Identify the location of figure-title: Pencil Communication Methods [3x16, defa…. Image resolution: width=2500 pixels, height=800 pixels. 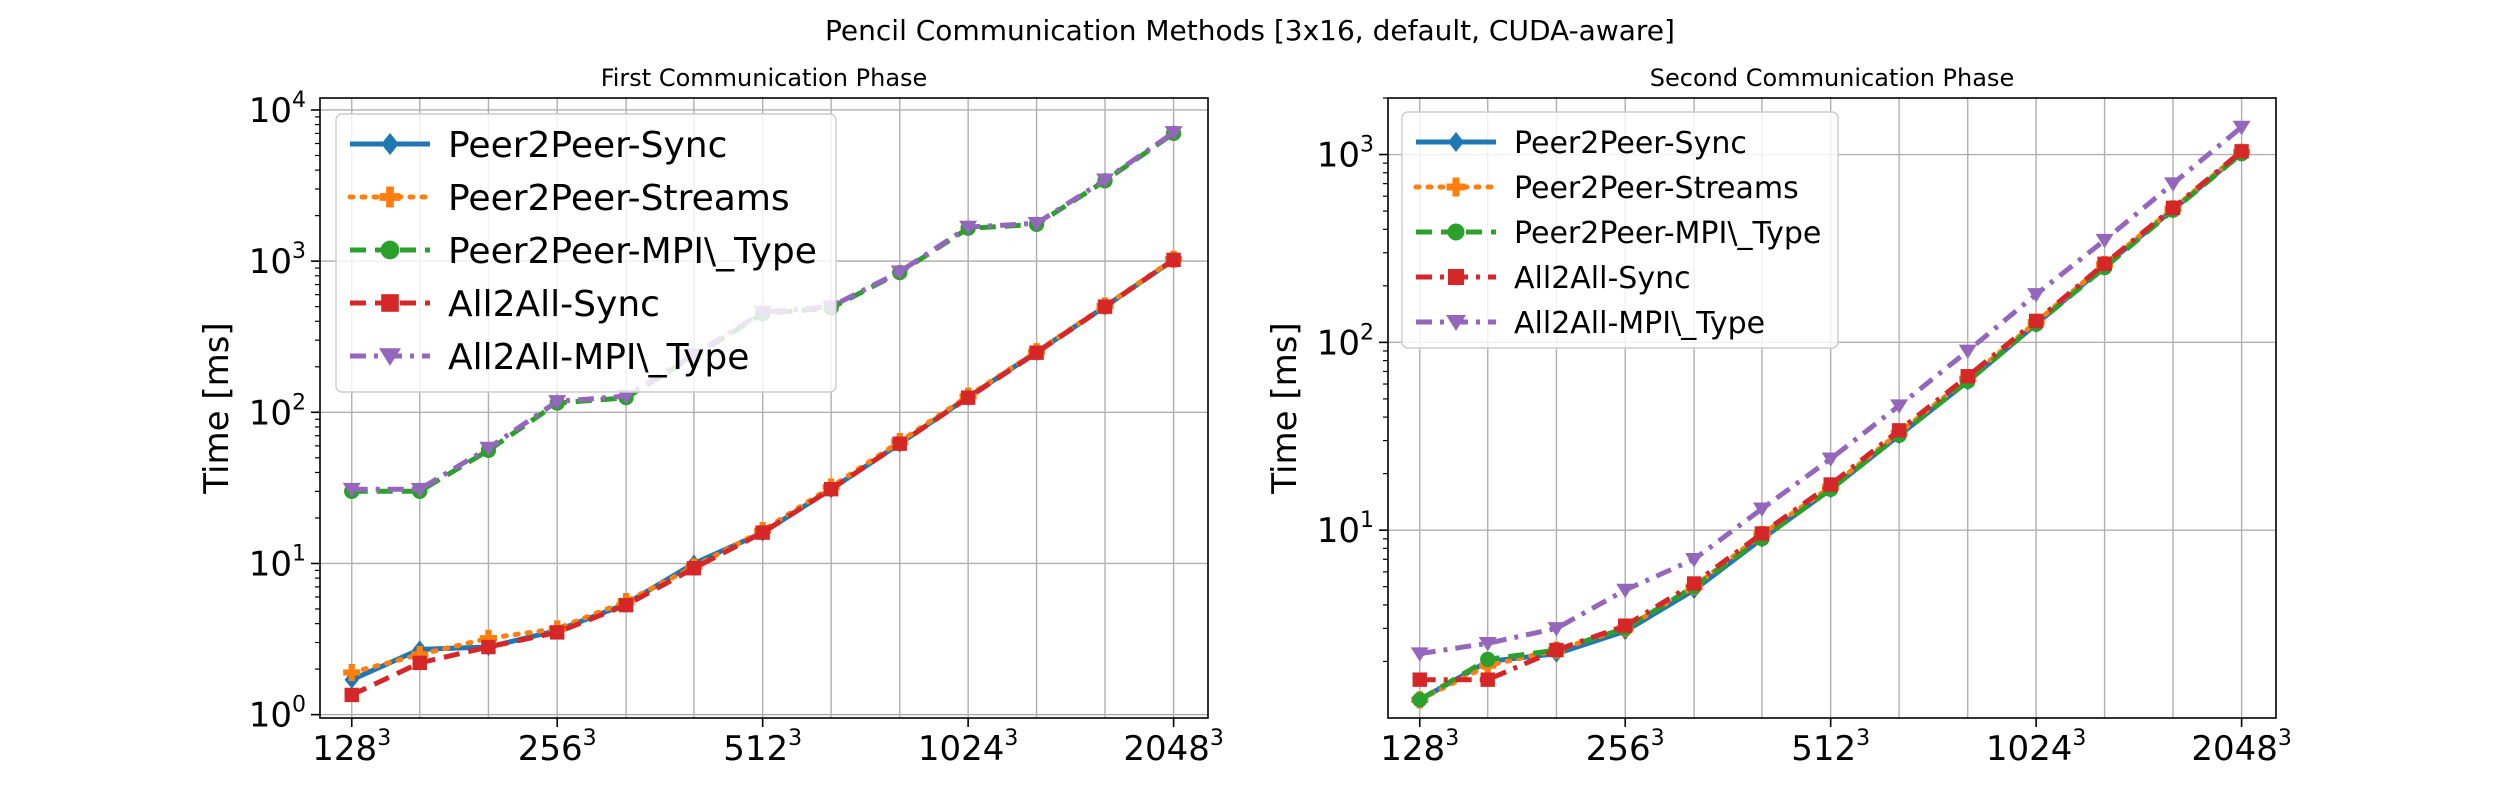
(1250, 30).